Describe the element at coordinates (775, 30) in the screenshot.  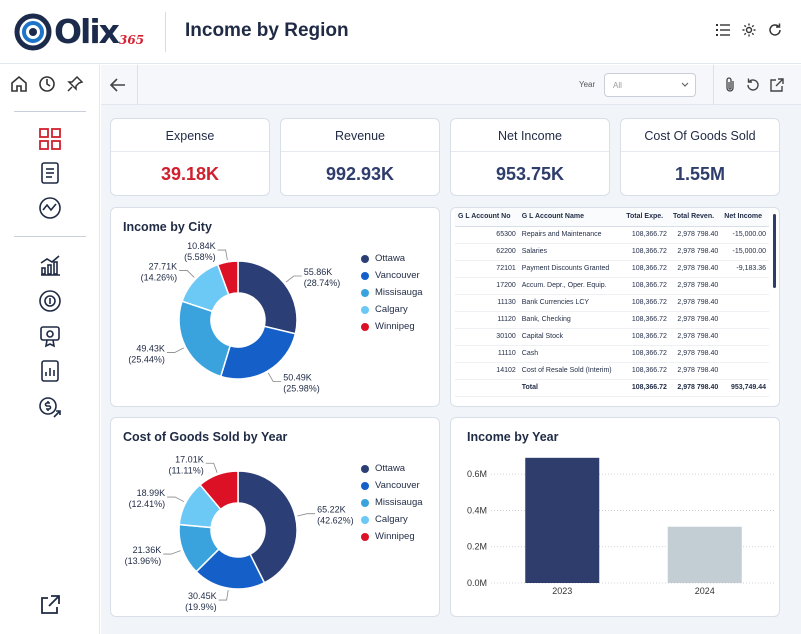
I see `refresh-icon` at that location.